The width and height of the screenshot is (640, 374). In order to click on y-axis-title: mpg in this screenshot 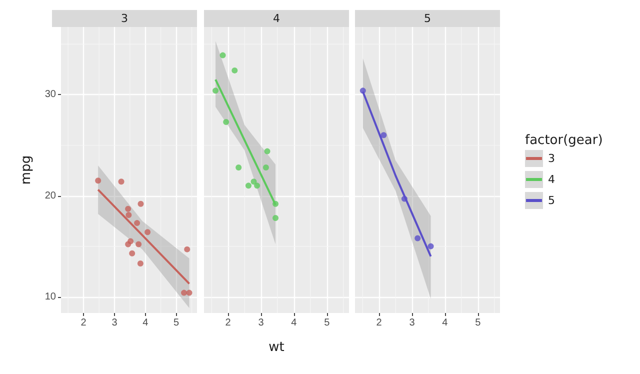, I will do `click(26, 170)`.